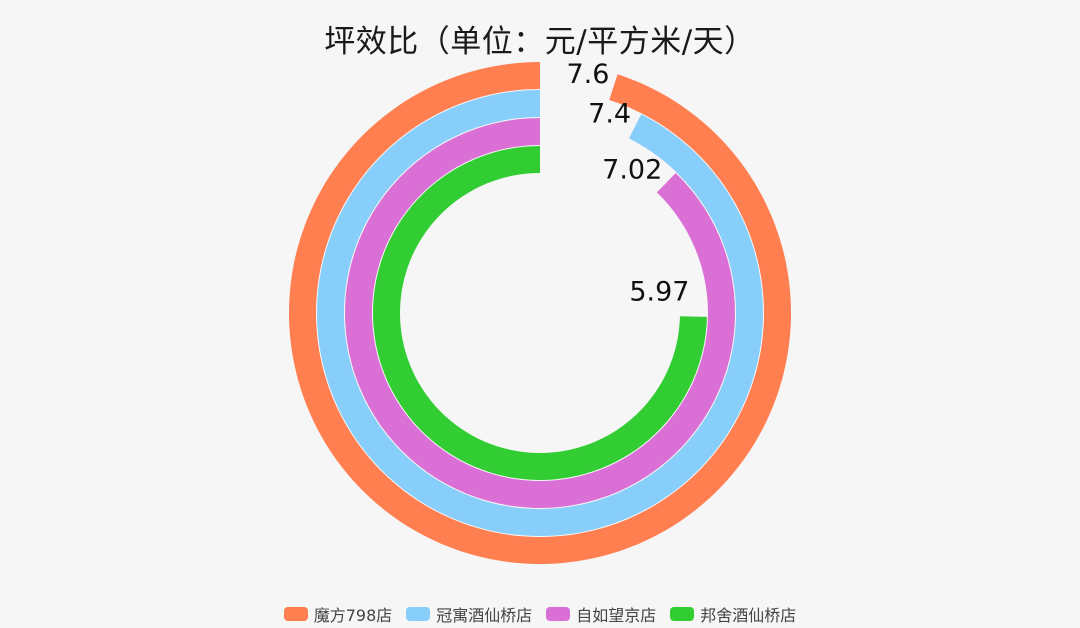 Image resolution: width=1080 pixels, height=628 pixels. I want to click on legend-label: 邦舍酒仙桥店, so click(748, 615).